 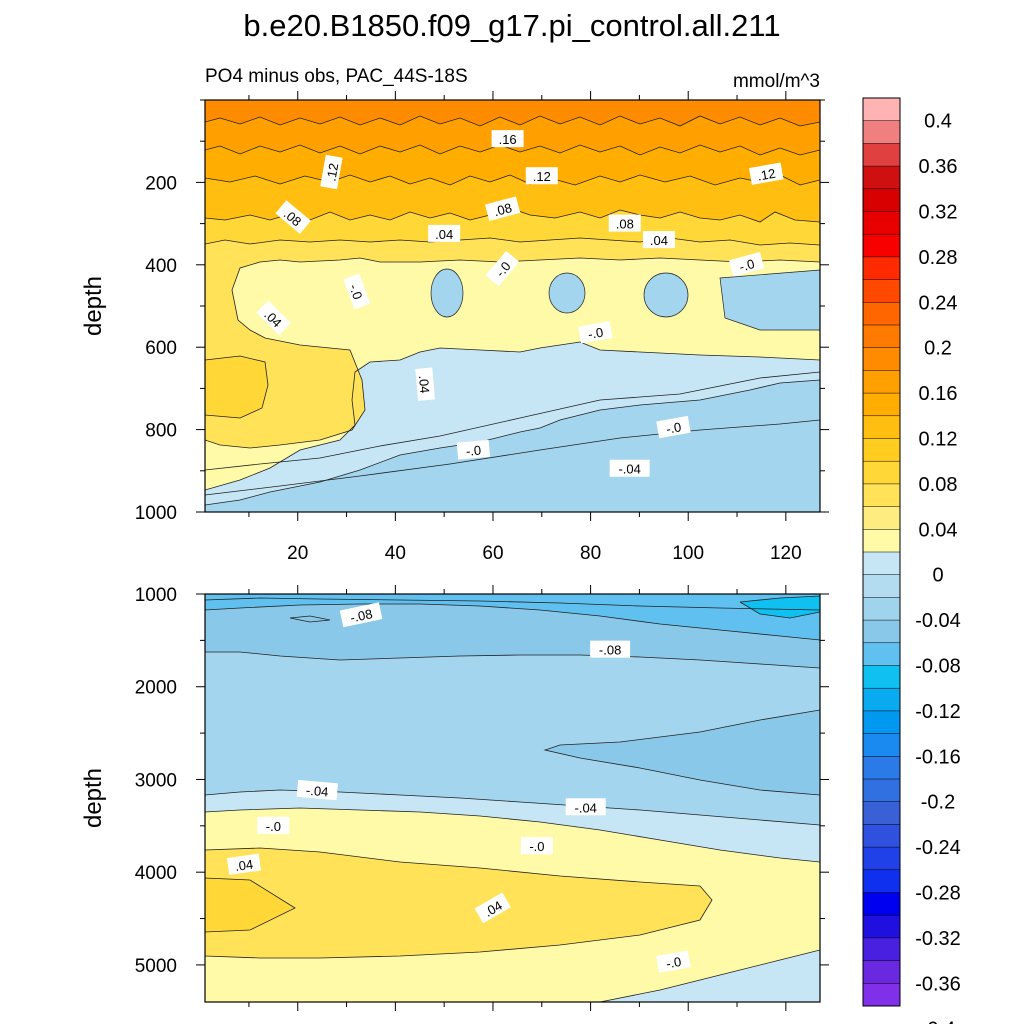 What do you see at coordinates (161, 266) in the screenshot?
I see `upper-y-tick-label: 400` at bounding box center [161, 266].